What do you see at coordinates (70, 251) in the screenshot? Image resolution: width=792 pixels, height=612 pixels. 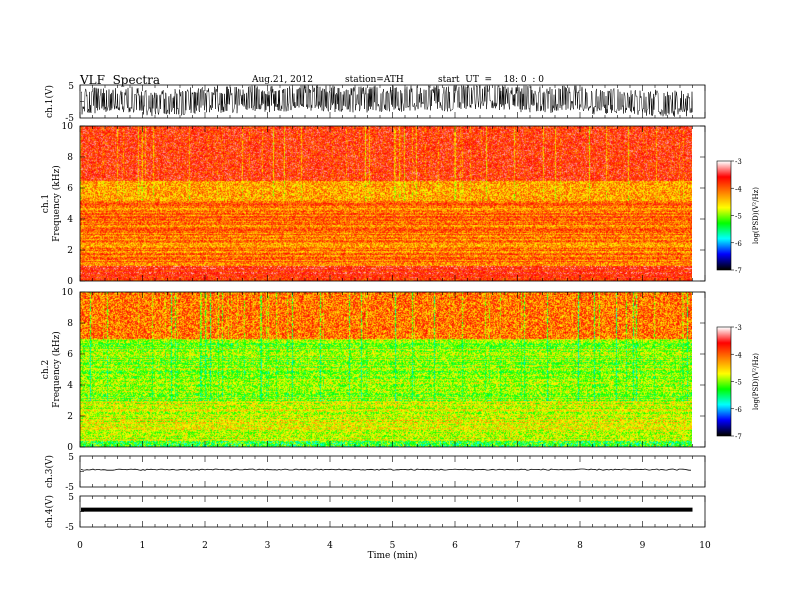 I see `ytick-label-ch1-spectrogram: 2` at bounding box center [70, 251].